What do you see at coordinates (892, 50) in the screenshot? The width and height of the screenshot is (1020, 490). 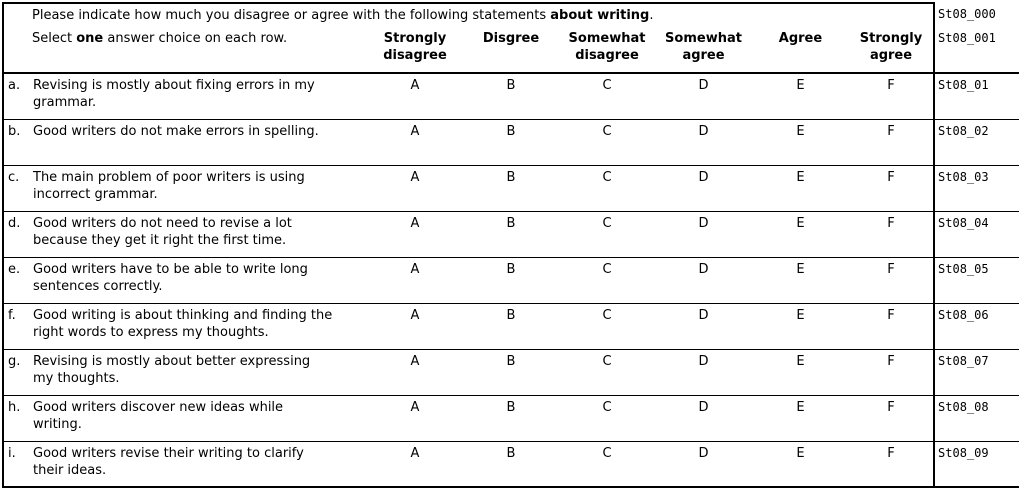 I see `column-header-strongly-agree: Strongly agree` at bounding box center [892, 50].